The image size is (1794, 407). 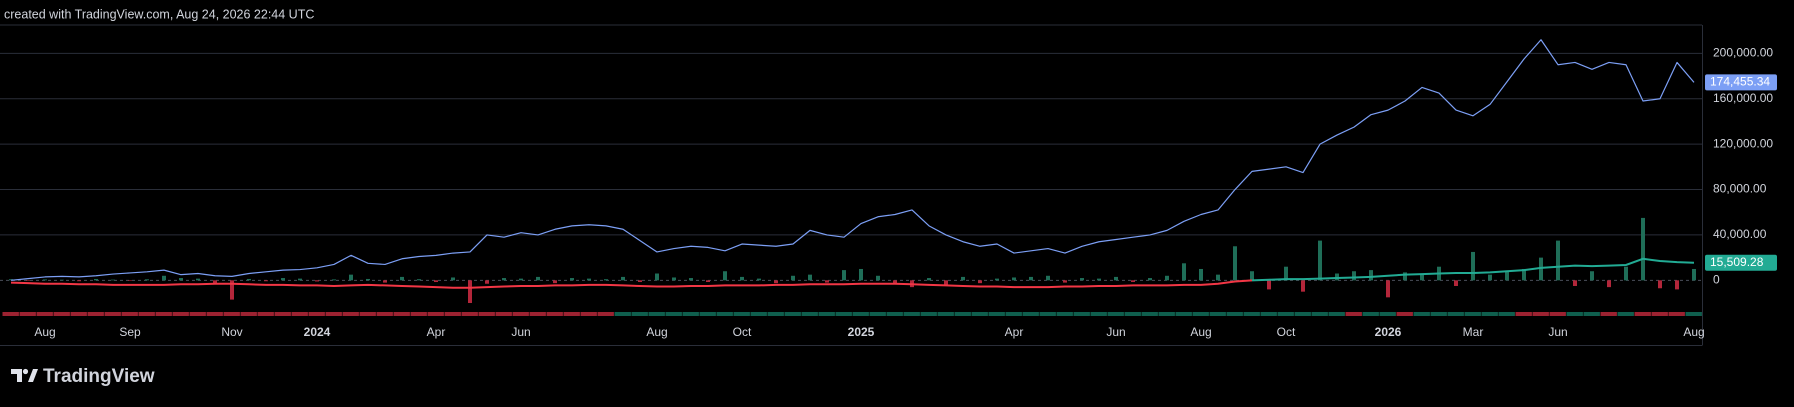 I want to click on x-tick-label: 2024, so click(x=317, y=332).